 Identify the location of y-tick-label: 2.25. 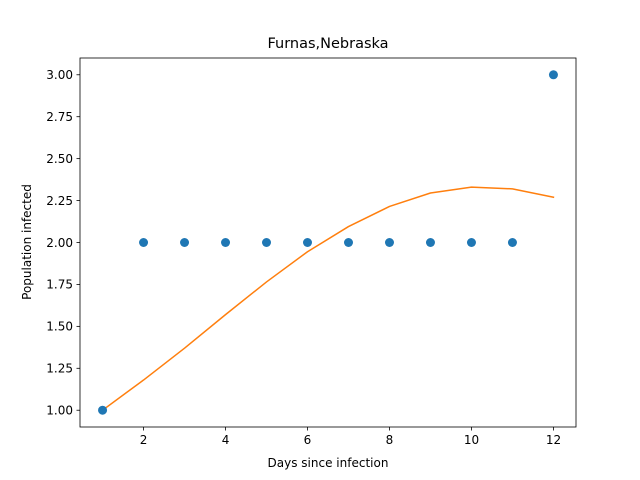
(59, 201).